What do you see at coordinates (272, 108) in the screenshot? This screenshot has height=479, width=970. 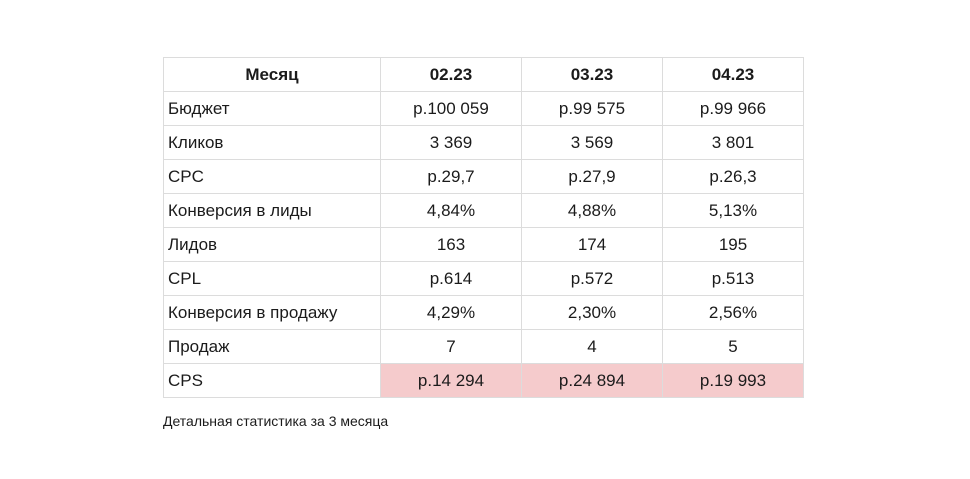 I see `row-label: Бюджет` at bounding box center [272, 108].